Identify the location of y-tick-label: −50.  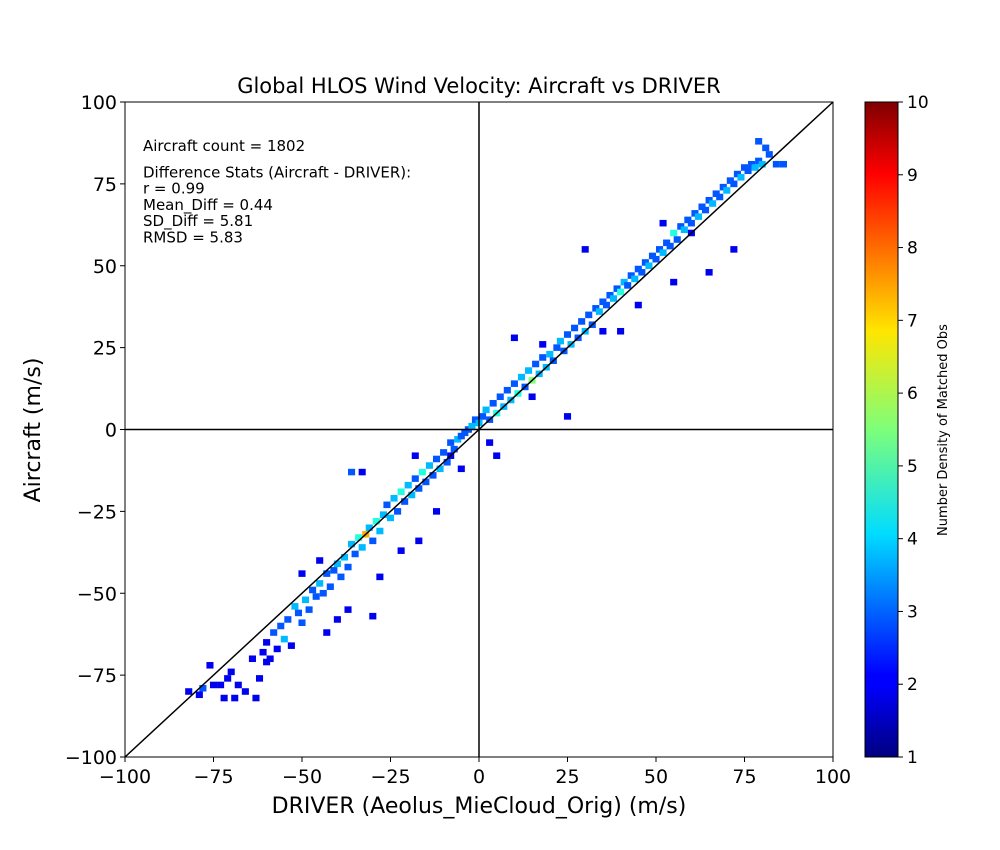
(97, 594).